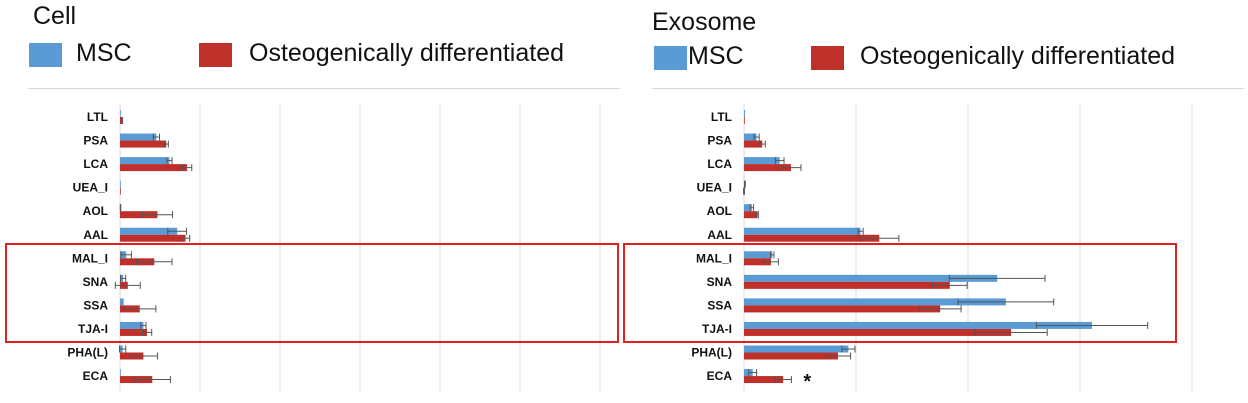 The width and height of the screenshot is (1248, 403). Describe the element at coordinates (847, 285) in the screenshot. I see `bar-osteo-sna` at that location.